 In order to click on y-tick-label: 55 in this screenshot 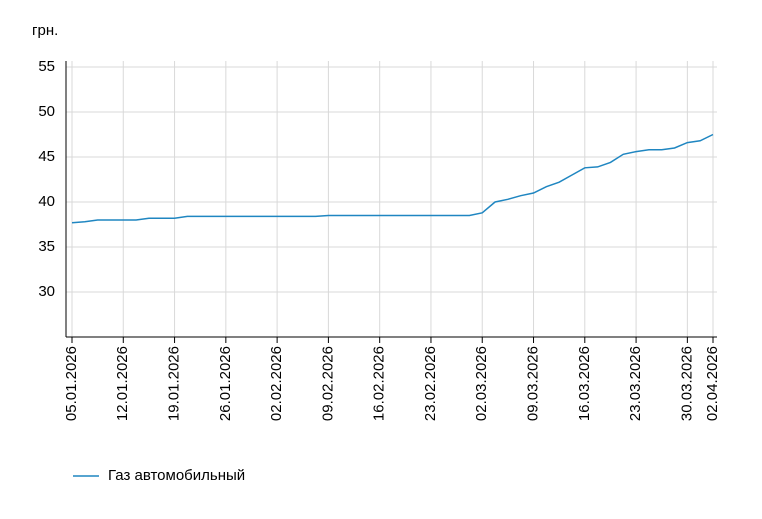, I will do `click(46, 66)`.